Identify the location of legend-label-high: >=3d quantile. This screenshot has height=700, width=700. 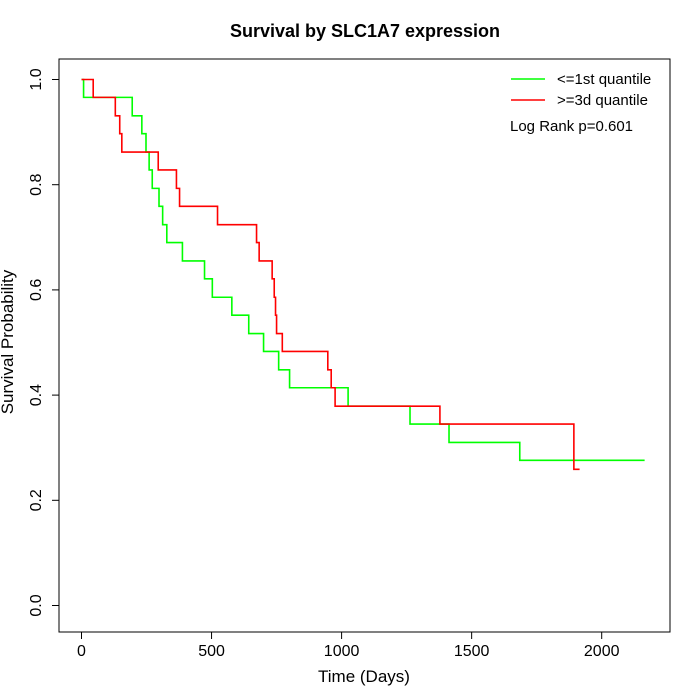
(602, 100).